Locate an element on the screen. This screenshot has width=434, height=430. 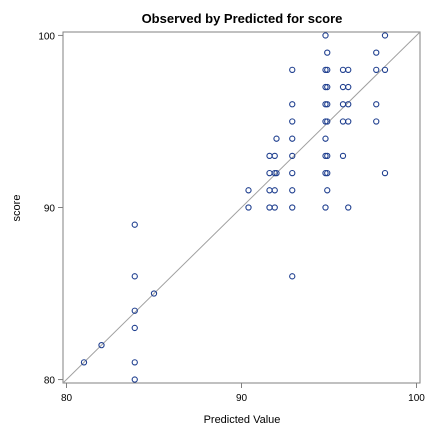
x-tick-label: 90 is located at coordinates (242, 398).